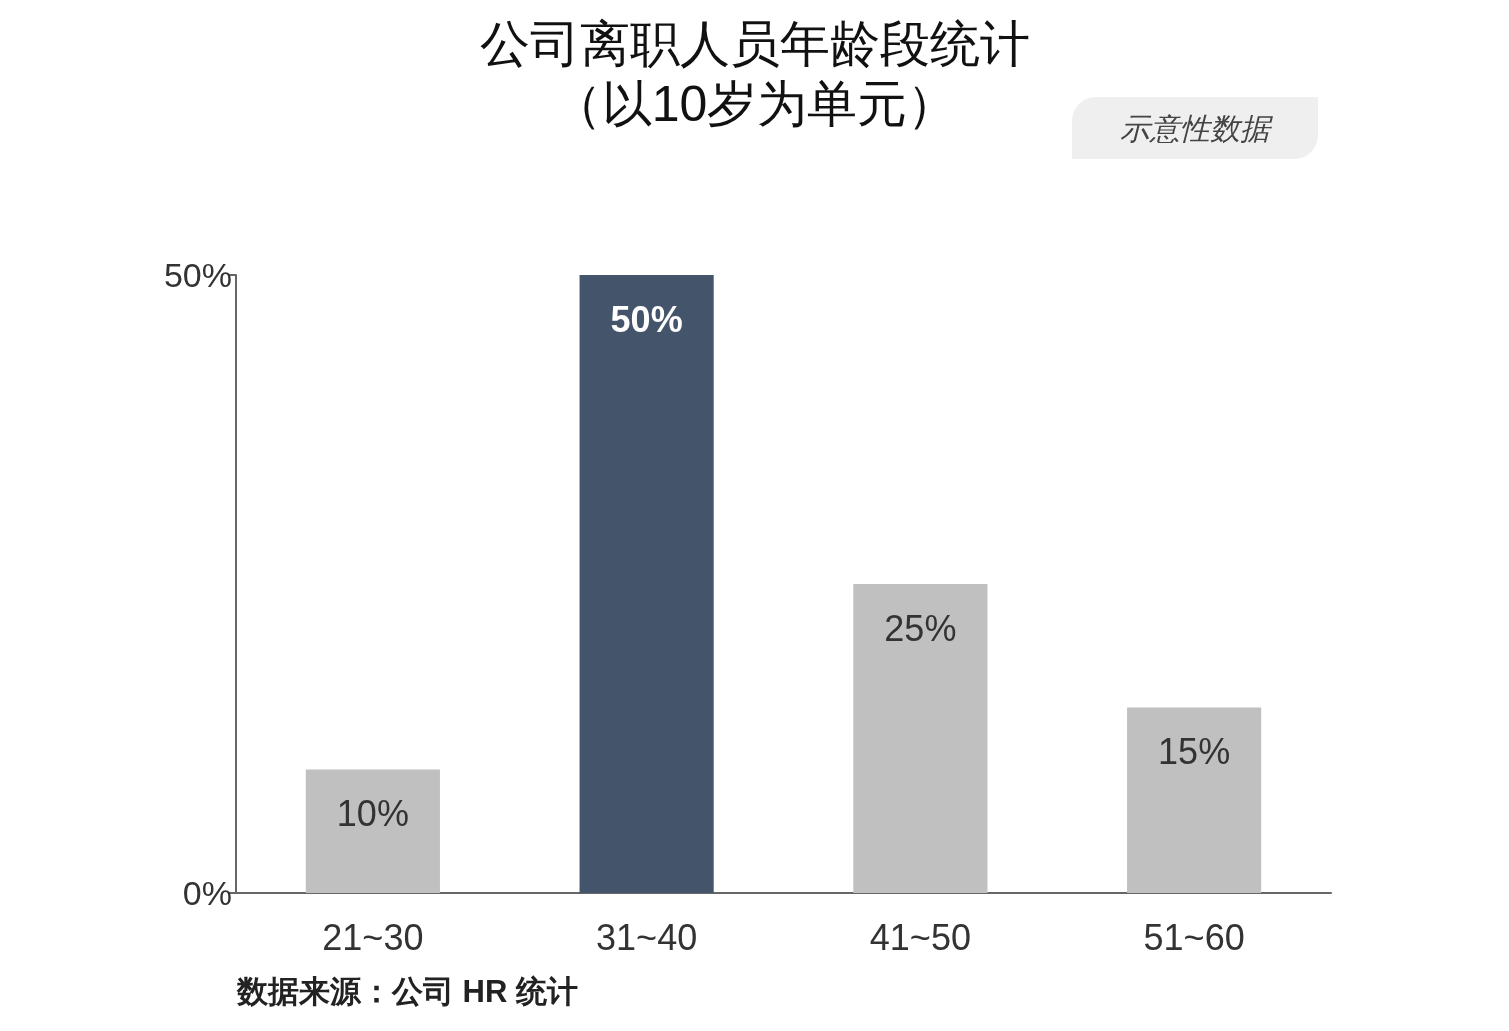 Image resolution: width=1509 pixels, height=1031 pixels. What do you see at coordinates (1196, 128) in the screenshot?
I see `text: 示意性数据` at bounding box center [1196, 128].